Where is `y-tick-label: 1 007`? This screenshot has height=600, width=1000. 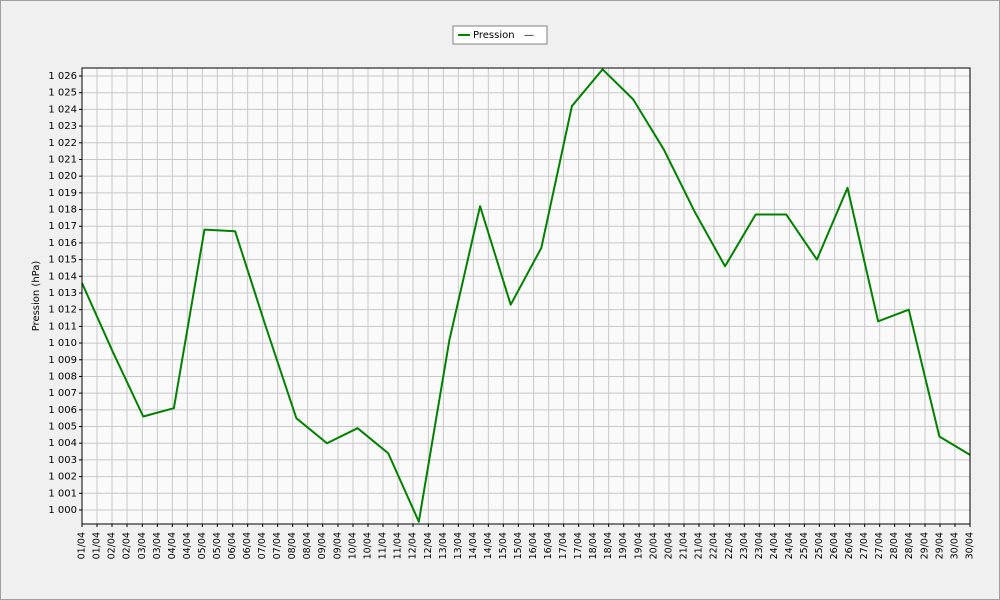
y-tick-label: 1 007 is located at coordinates (62, 393).